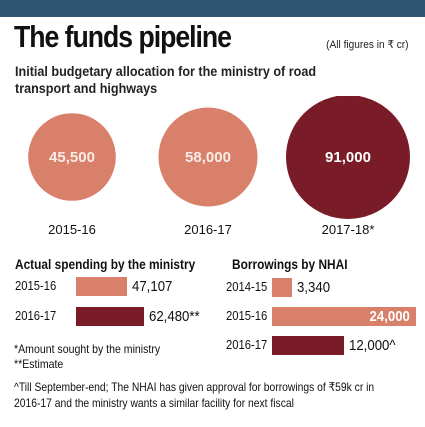 Image resolution: width=425 pixels, height=427 pixels. I want to click on bubble-value-label: 91,000, so click(348, 157).